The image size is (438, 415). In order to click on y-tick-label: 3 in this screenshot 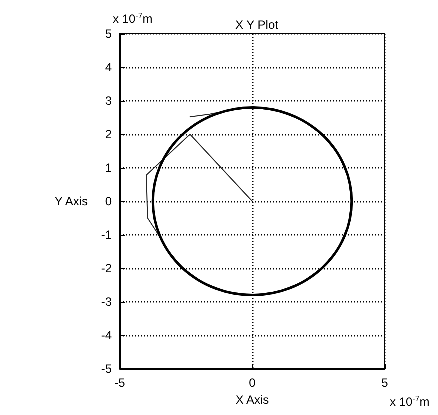, I will do `click(108, 101)`.